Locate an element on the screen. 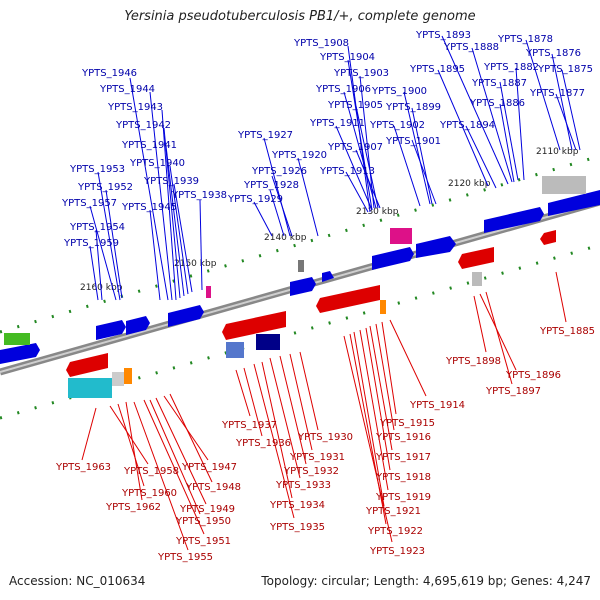 This screenshot has width=600, height=600. forward-gene-label: YPTS_1888 is located at coordinates (471, 47).